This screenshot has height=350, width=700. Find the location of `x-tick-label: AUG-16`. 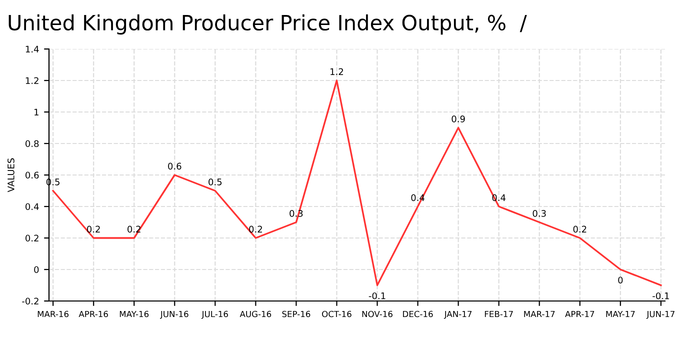

x-tick-label: AUG-16 is located at coordinates (256, 314).